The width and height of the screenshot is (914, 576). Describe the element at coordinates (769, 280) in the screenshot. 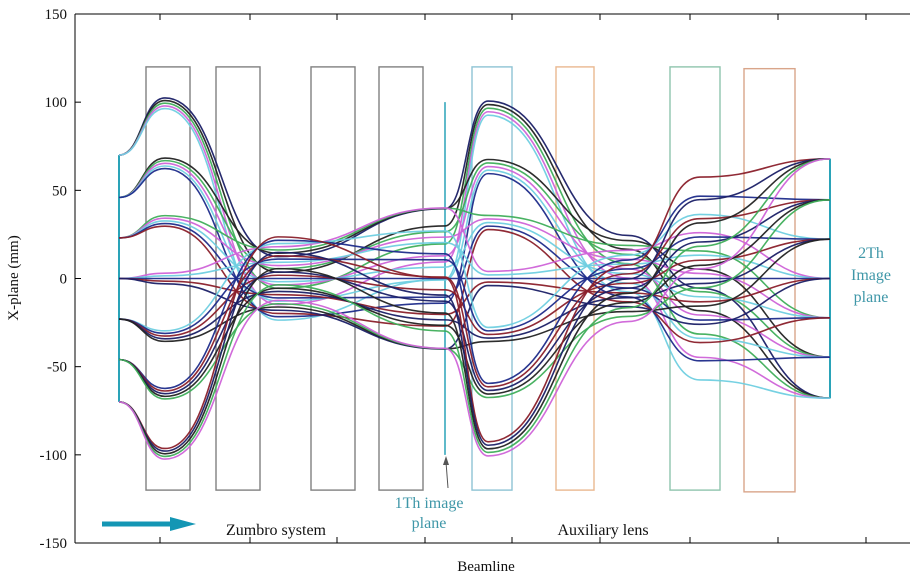

I see `lens-element` at that location.